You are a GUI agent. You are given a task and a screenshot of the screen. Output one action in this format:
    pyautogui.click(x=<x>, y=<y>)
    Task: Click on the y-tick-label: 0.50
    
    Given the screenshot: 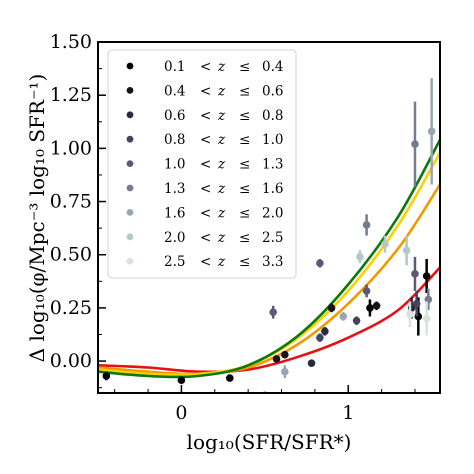 What is the action you would take?
    pyautogui.click(x=71, y=255)
    